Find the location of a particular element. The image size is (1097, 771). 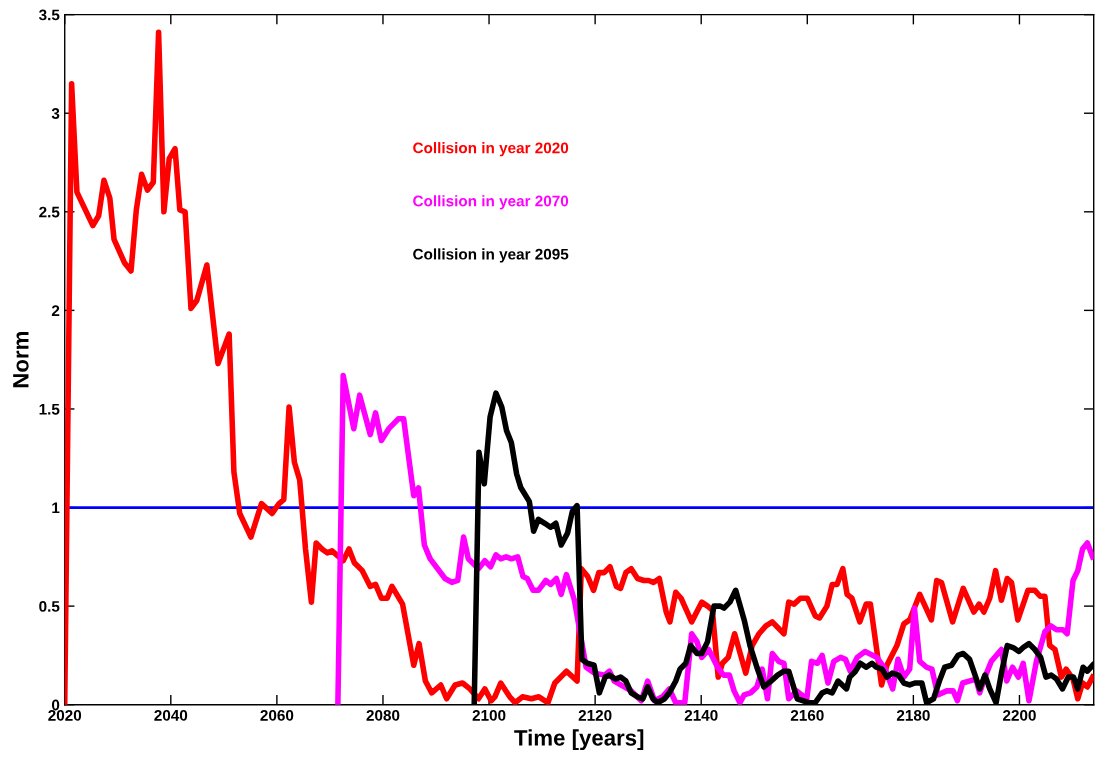

y-tick-label: 2 is located at coordinates (55, 310).